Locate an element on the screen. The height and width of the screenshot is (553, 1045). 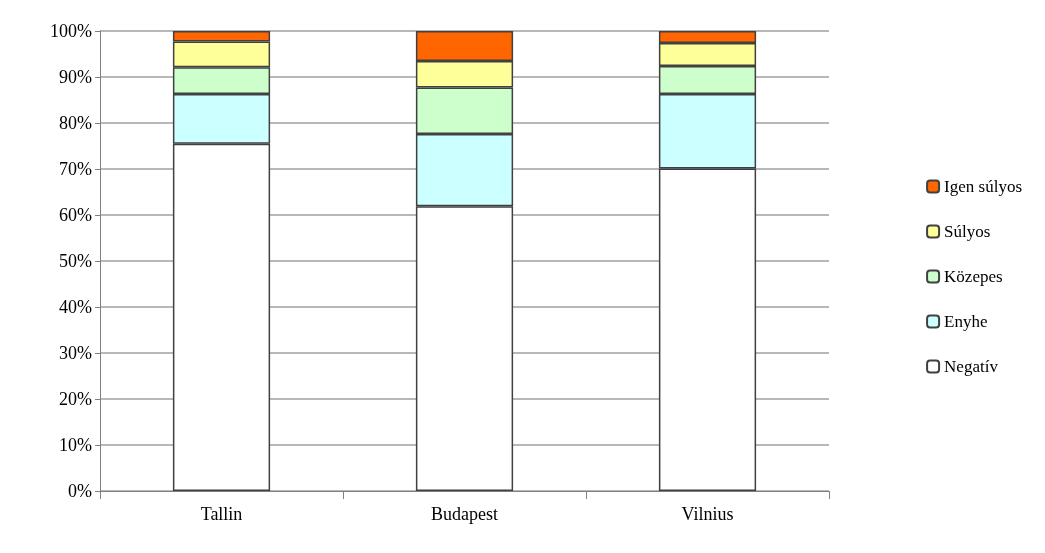
legend-label: Negatív is located at coordinates (971, 366).